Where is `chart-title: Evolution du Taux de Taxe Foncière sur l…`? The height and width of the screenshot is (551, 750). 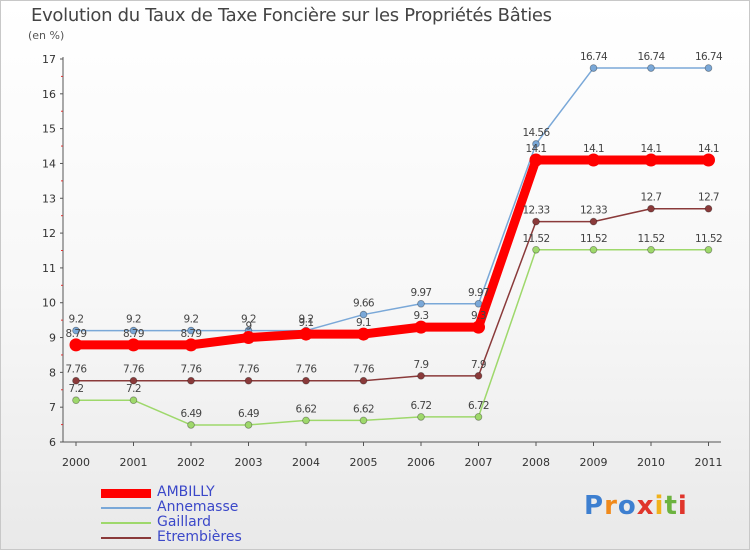 chart-title: Evolution du Taux de Taxe Foncière sur l… is located at coordinates (291, 15).